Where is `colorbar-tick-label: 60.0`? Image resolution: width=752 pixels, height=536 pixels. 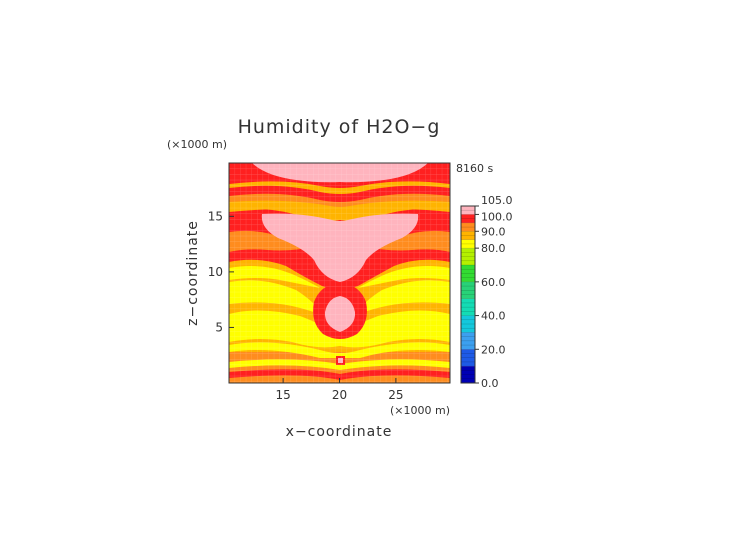
colorbar-tick-label: 60.0 is located at coordinates (493, 282).